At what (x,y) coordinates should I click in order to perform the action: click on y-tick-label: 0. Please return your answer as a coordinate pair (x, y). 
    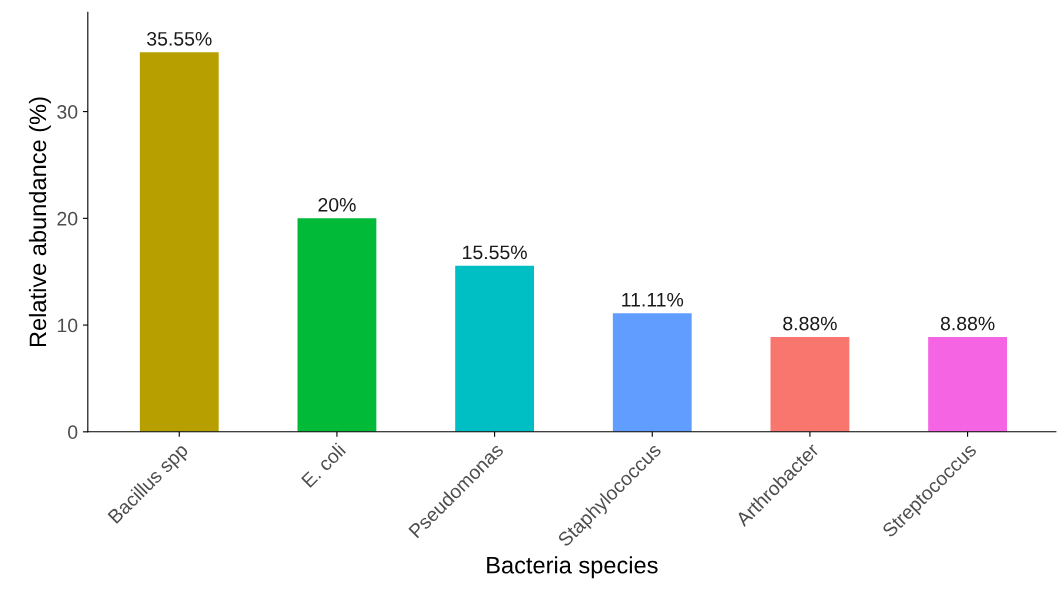
    Looking at the image, I should click on (73, 432).